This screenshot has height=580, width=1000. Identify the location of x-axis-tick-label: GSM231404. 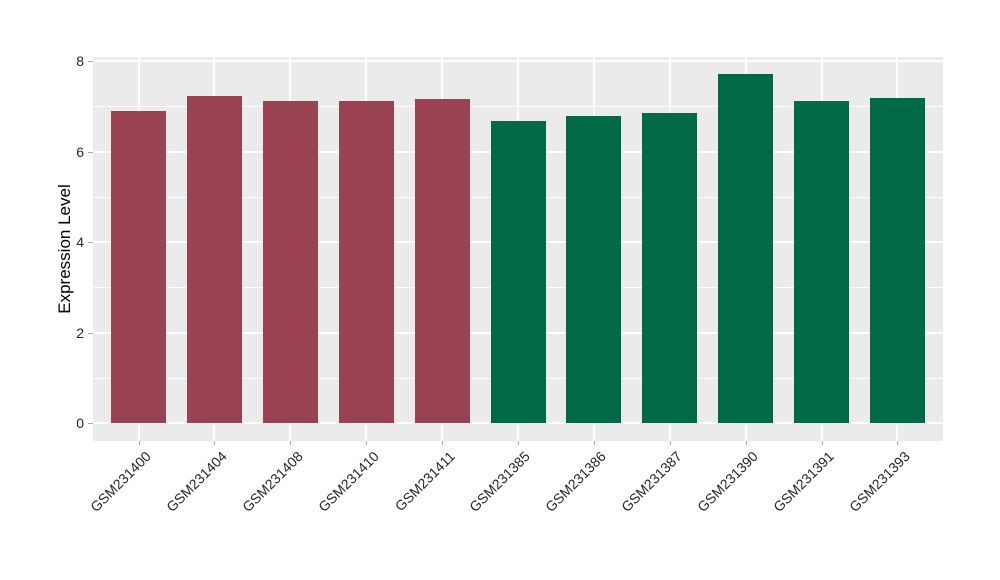
(196, 481).